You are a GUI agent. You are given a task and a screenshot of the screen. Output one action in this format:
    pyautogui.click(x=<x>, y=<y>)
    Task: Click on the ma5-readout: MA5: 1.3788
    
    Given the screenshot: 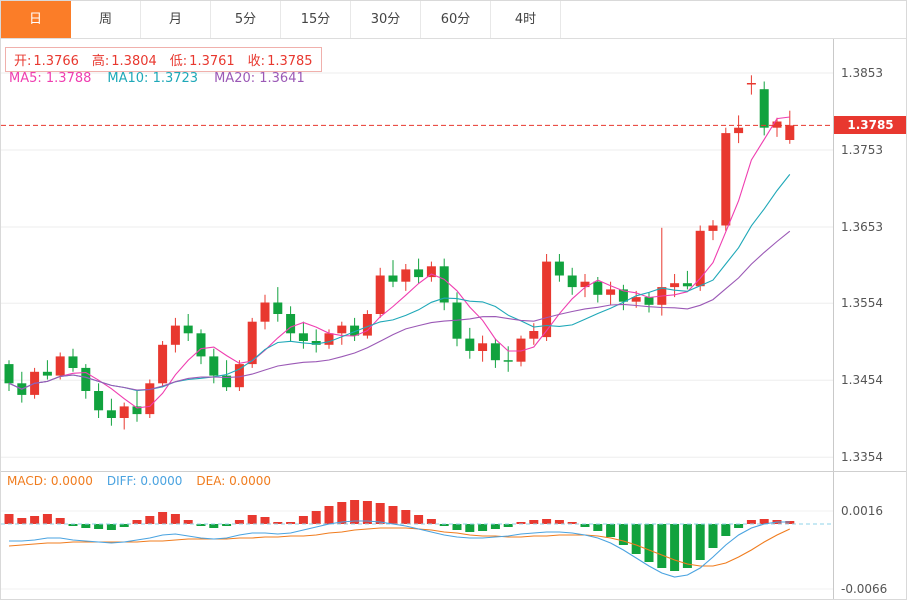 What is the action you would take?
    pyautogui.click(x=50, y=78)
    